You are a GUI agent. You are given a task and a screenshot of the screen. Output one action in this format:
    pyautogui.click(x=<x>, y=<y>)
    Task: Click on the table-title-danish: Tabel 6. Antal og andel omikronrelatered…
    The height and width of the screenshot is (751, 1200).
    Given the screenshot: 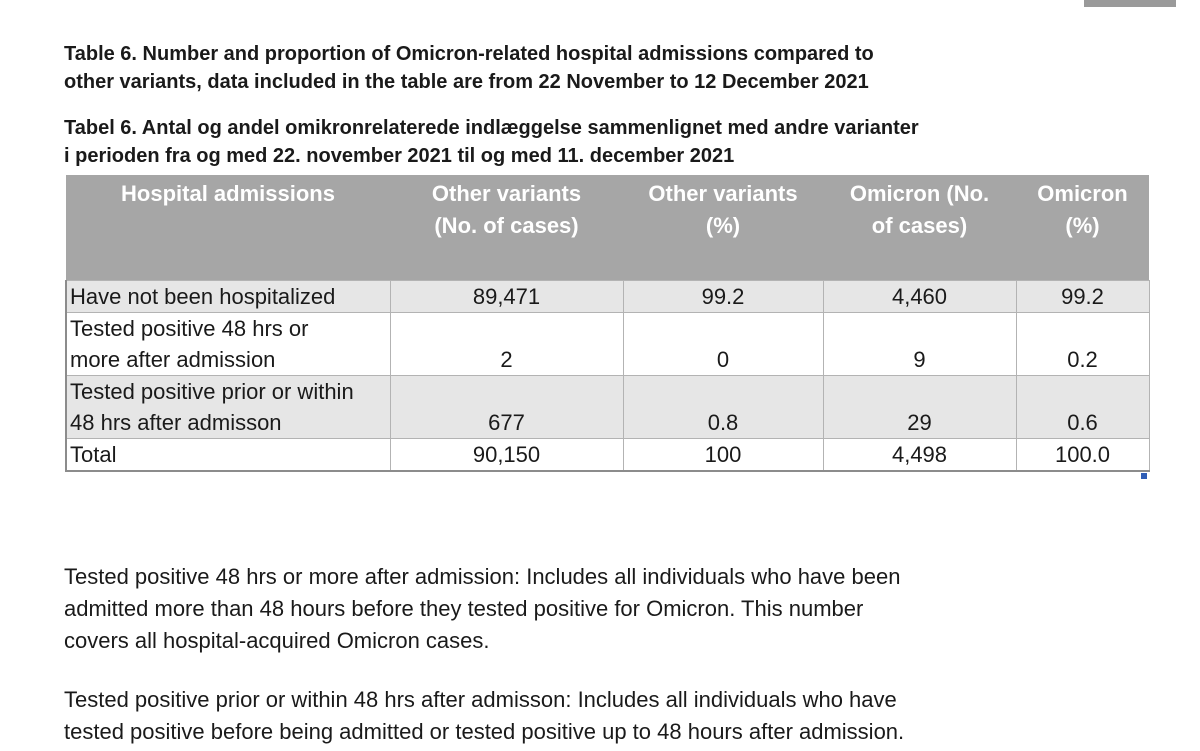 What is the action you would take?
    pyautogui.click(x=491, y=142)
    